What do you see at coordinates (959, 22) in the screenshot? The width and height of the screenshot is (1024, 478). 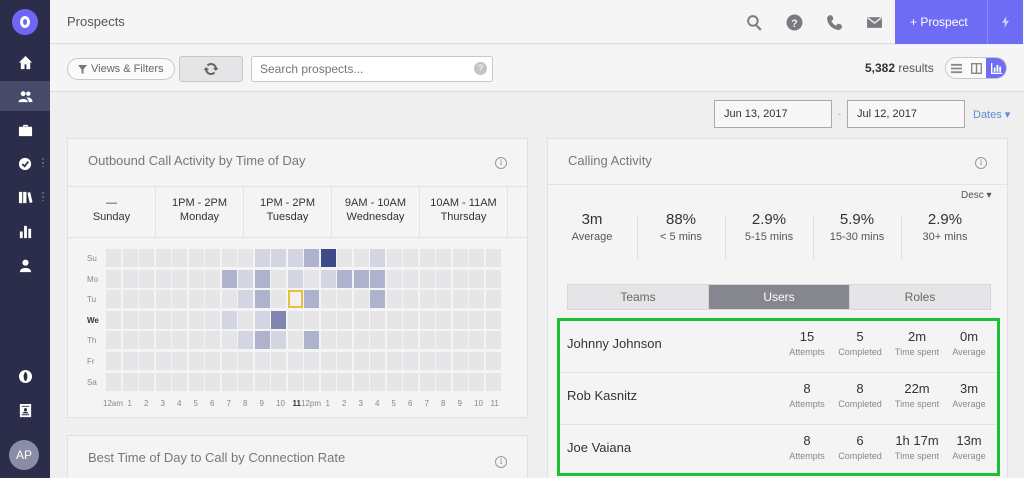 I see `new-prospect-button: + Prospect` at bounding box center [959, 22].